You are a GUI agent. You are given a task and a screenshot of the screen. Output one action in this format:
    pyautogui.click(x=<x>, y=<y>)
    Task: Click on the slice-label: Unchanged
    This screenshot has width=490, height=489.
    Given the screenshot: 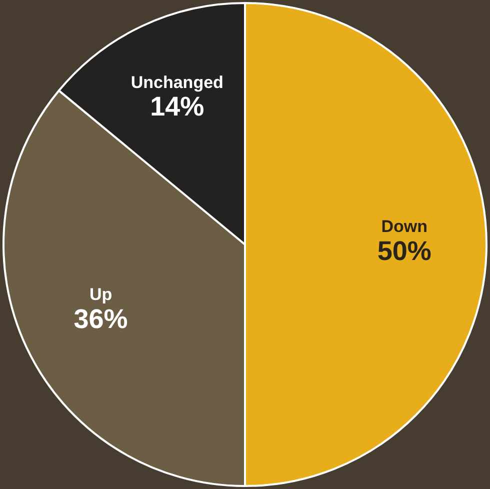 What is the action you would take?
    pyautogui.click(x=177, y=82)
    